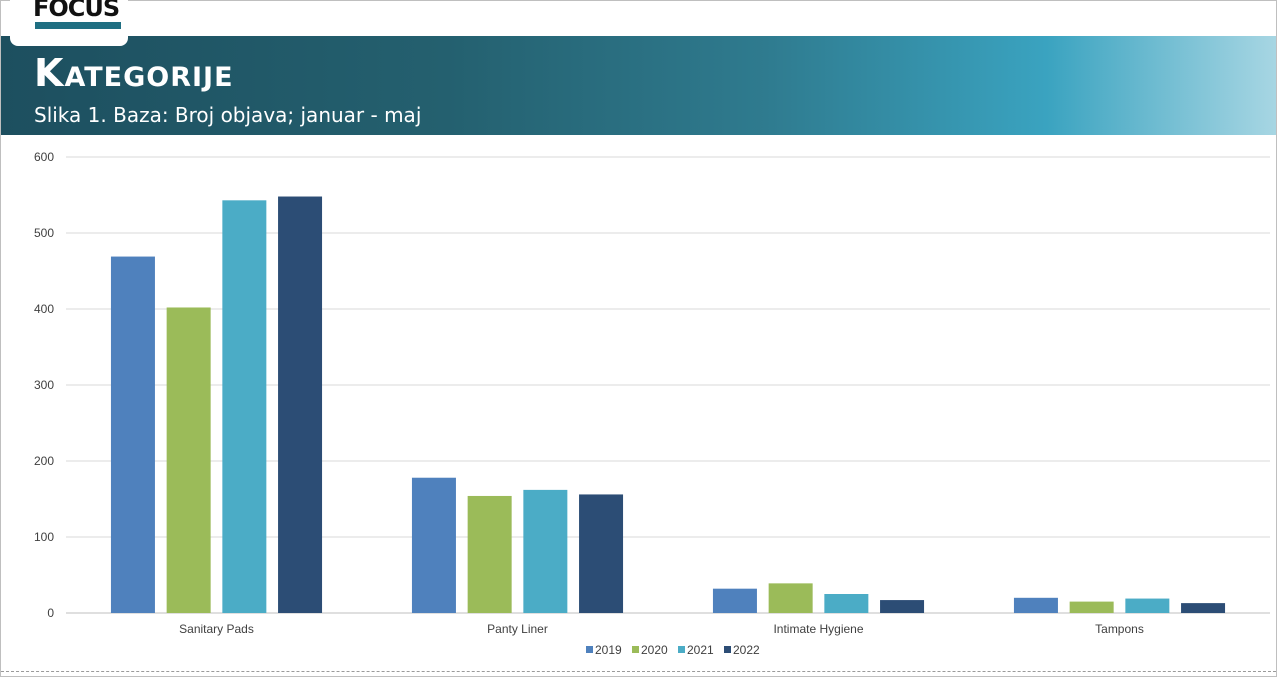 This screenshot has width=1277, height=677. I want to click on y-tick-label: 0, so click(50, 613).